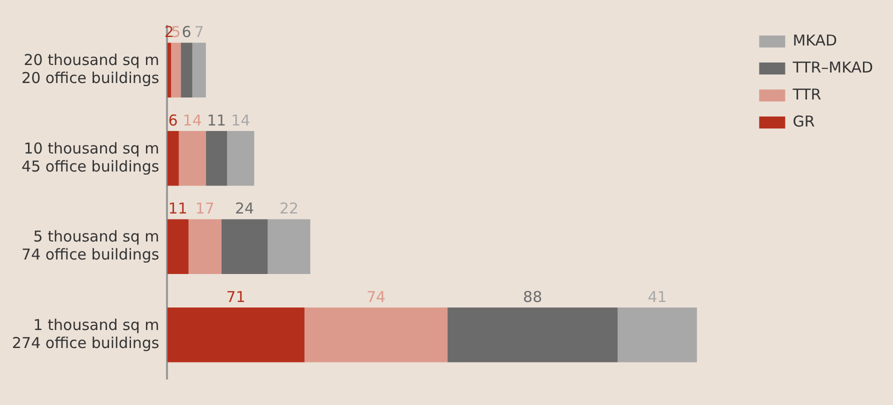  I want to click on y-tick-label: 20 thousand sq m 20 office buildings, so click(91, 69).